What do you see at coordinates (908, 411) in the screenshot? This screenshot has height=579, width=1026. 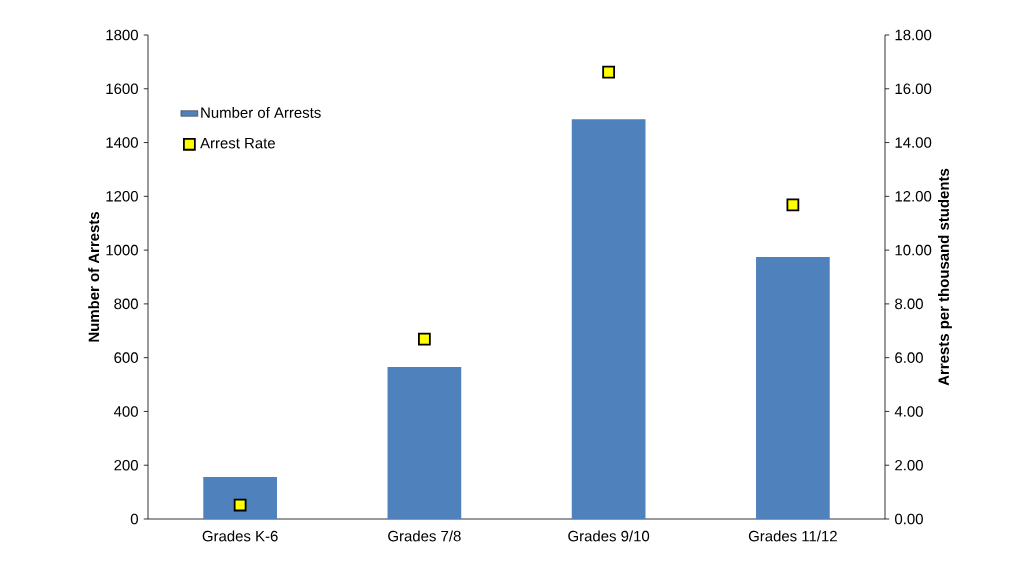 I see `y2-tick-label: 4.00` at bounding box center [908, 411].